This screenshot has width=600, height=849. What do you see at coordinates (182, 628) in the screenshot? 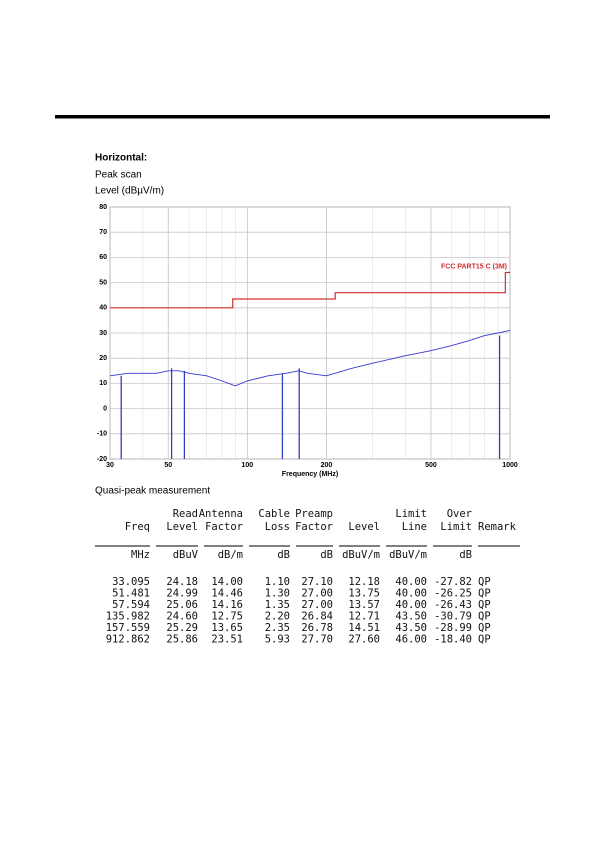
I see `table-cell: 25.29` at bounding box center [182, 628].